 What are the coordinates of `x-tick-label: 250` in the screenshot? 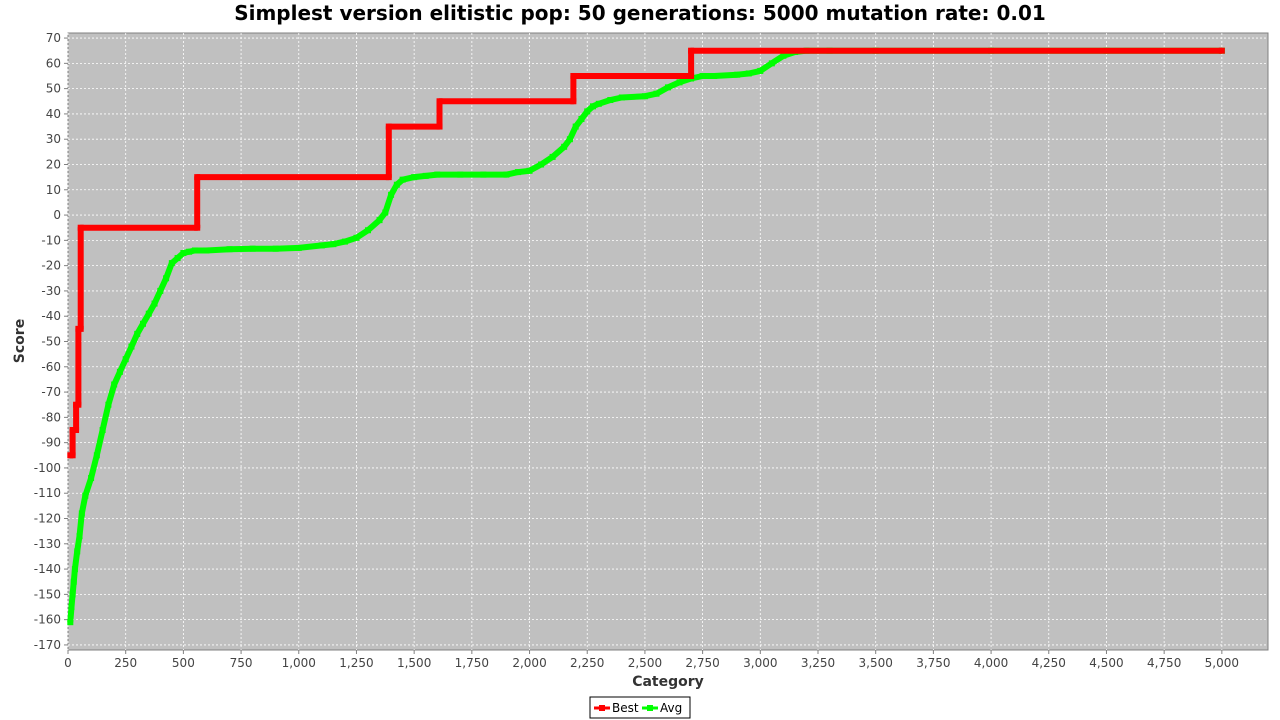 It's located at (125, 663).